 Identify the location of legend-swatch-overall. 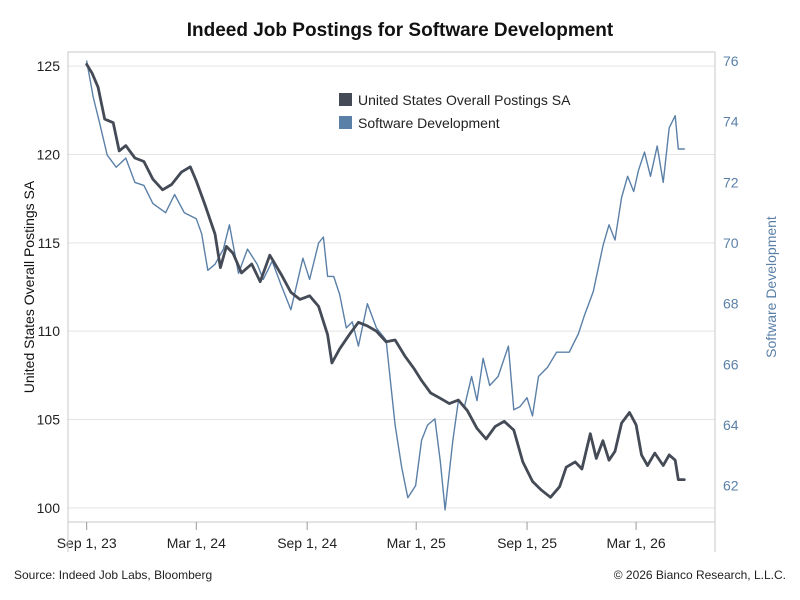
(345, 99).